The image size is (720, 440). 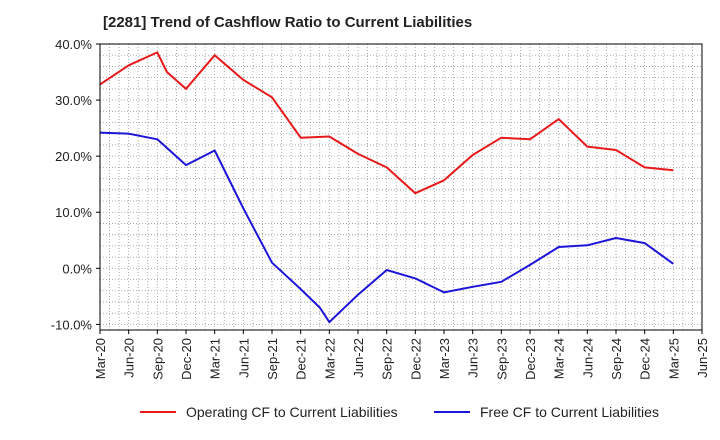 What do you see at coordinates (329, 358) in the screenshot?
I see `x-tick-label: Mar-22` at bounding box center [329, 358].